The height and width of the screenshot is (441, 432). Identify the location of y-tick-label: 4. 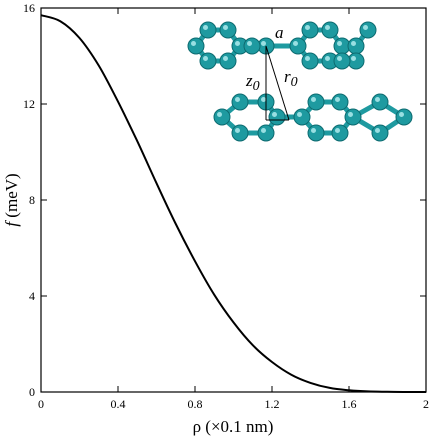
(32, 296).